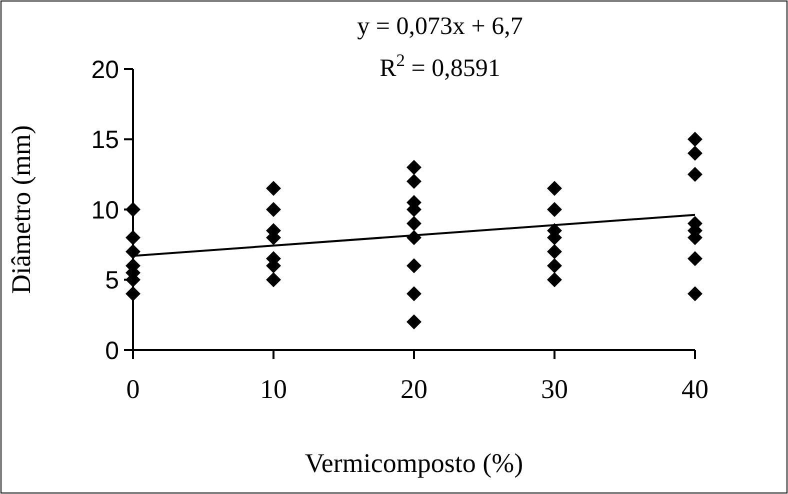 This screenshot has width=788, height=494. What do you see at coordinates (414, 389) in the screenshot?
I see `x-tick-label: 20` at bounding box center [414, 389].